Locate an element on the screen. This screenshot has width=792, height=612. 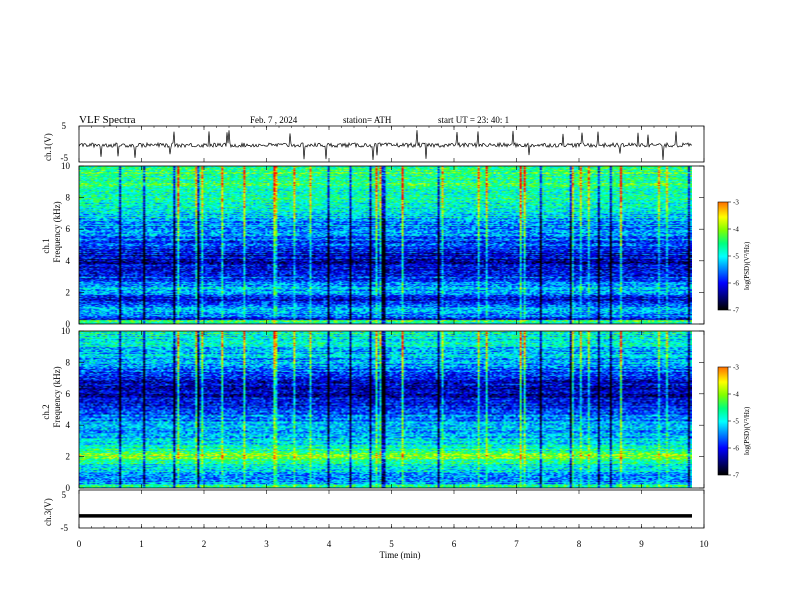
xtick-label: 10 is located at coordinates (705, 544).